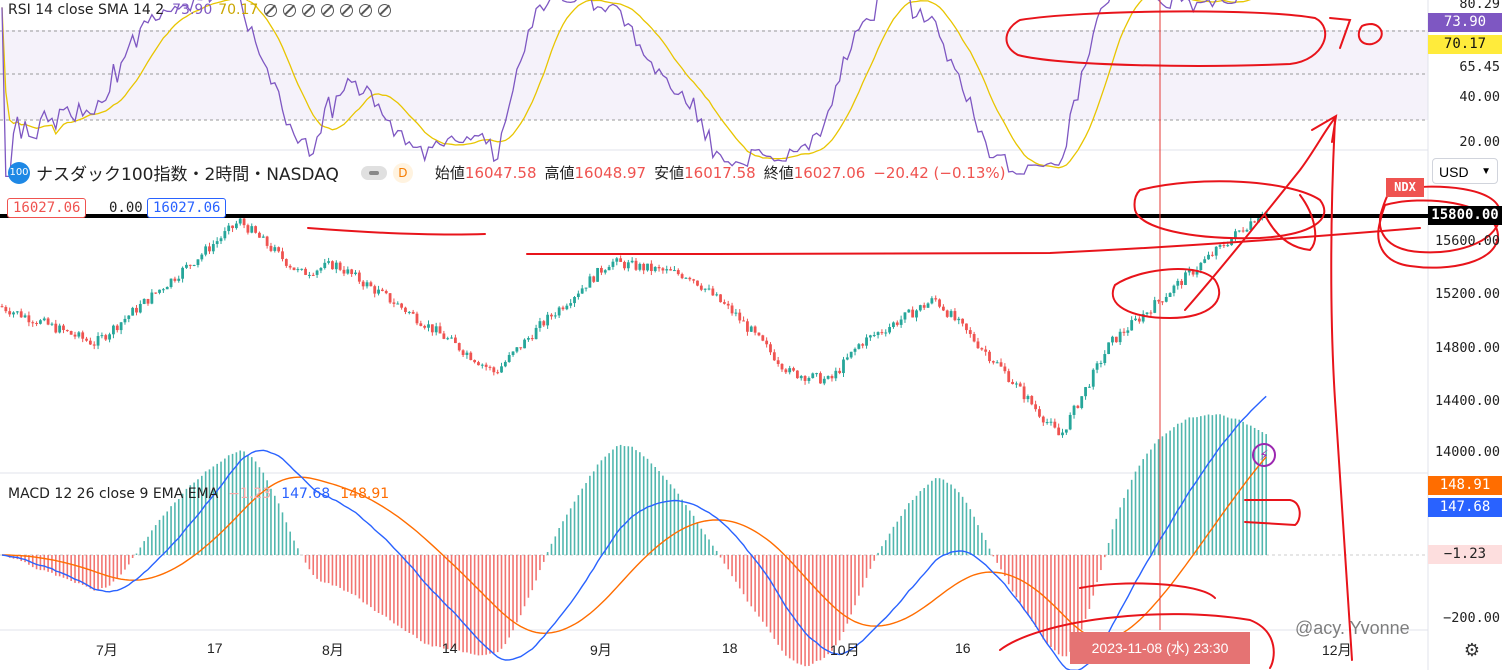  Describe the element at coordinates (1472, 650) in the screenshot. I see `settings-icon: ⚙` at that location.